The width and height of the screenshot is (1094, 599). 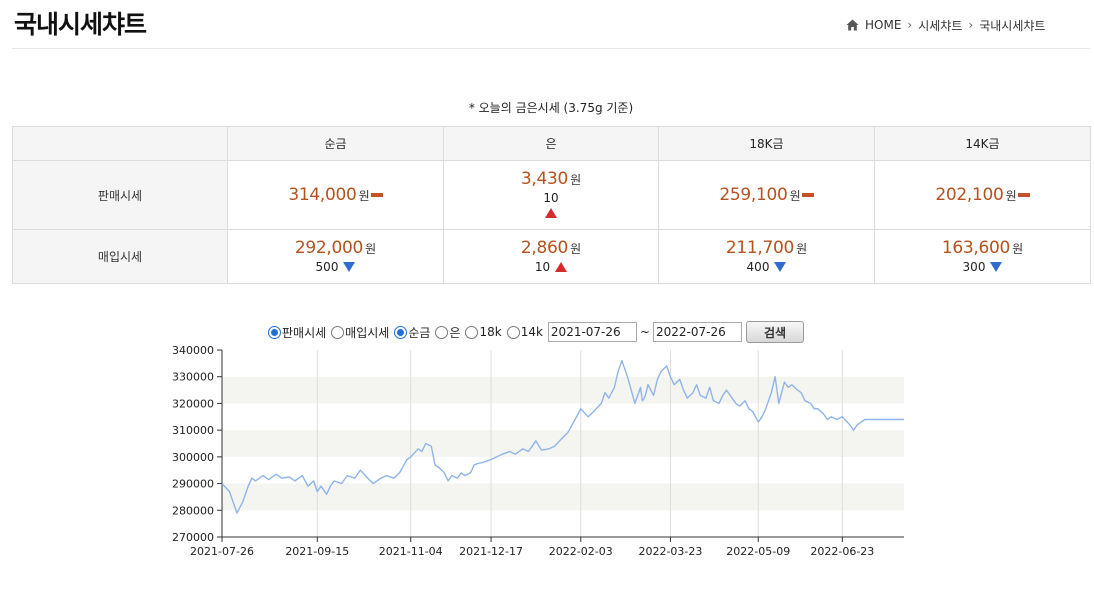 What do you see at coordinates (974, 267) in the screenshot?
I see `change-value: 300` at bounding box center [974, 267].